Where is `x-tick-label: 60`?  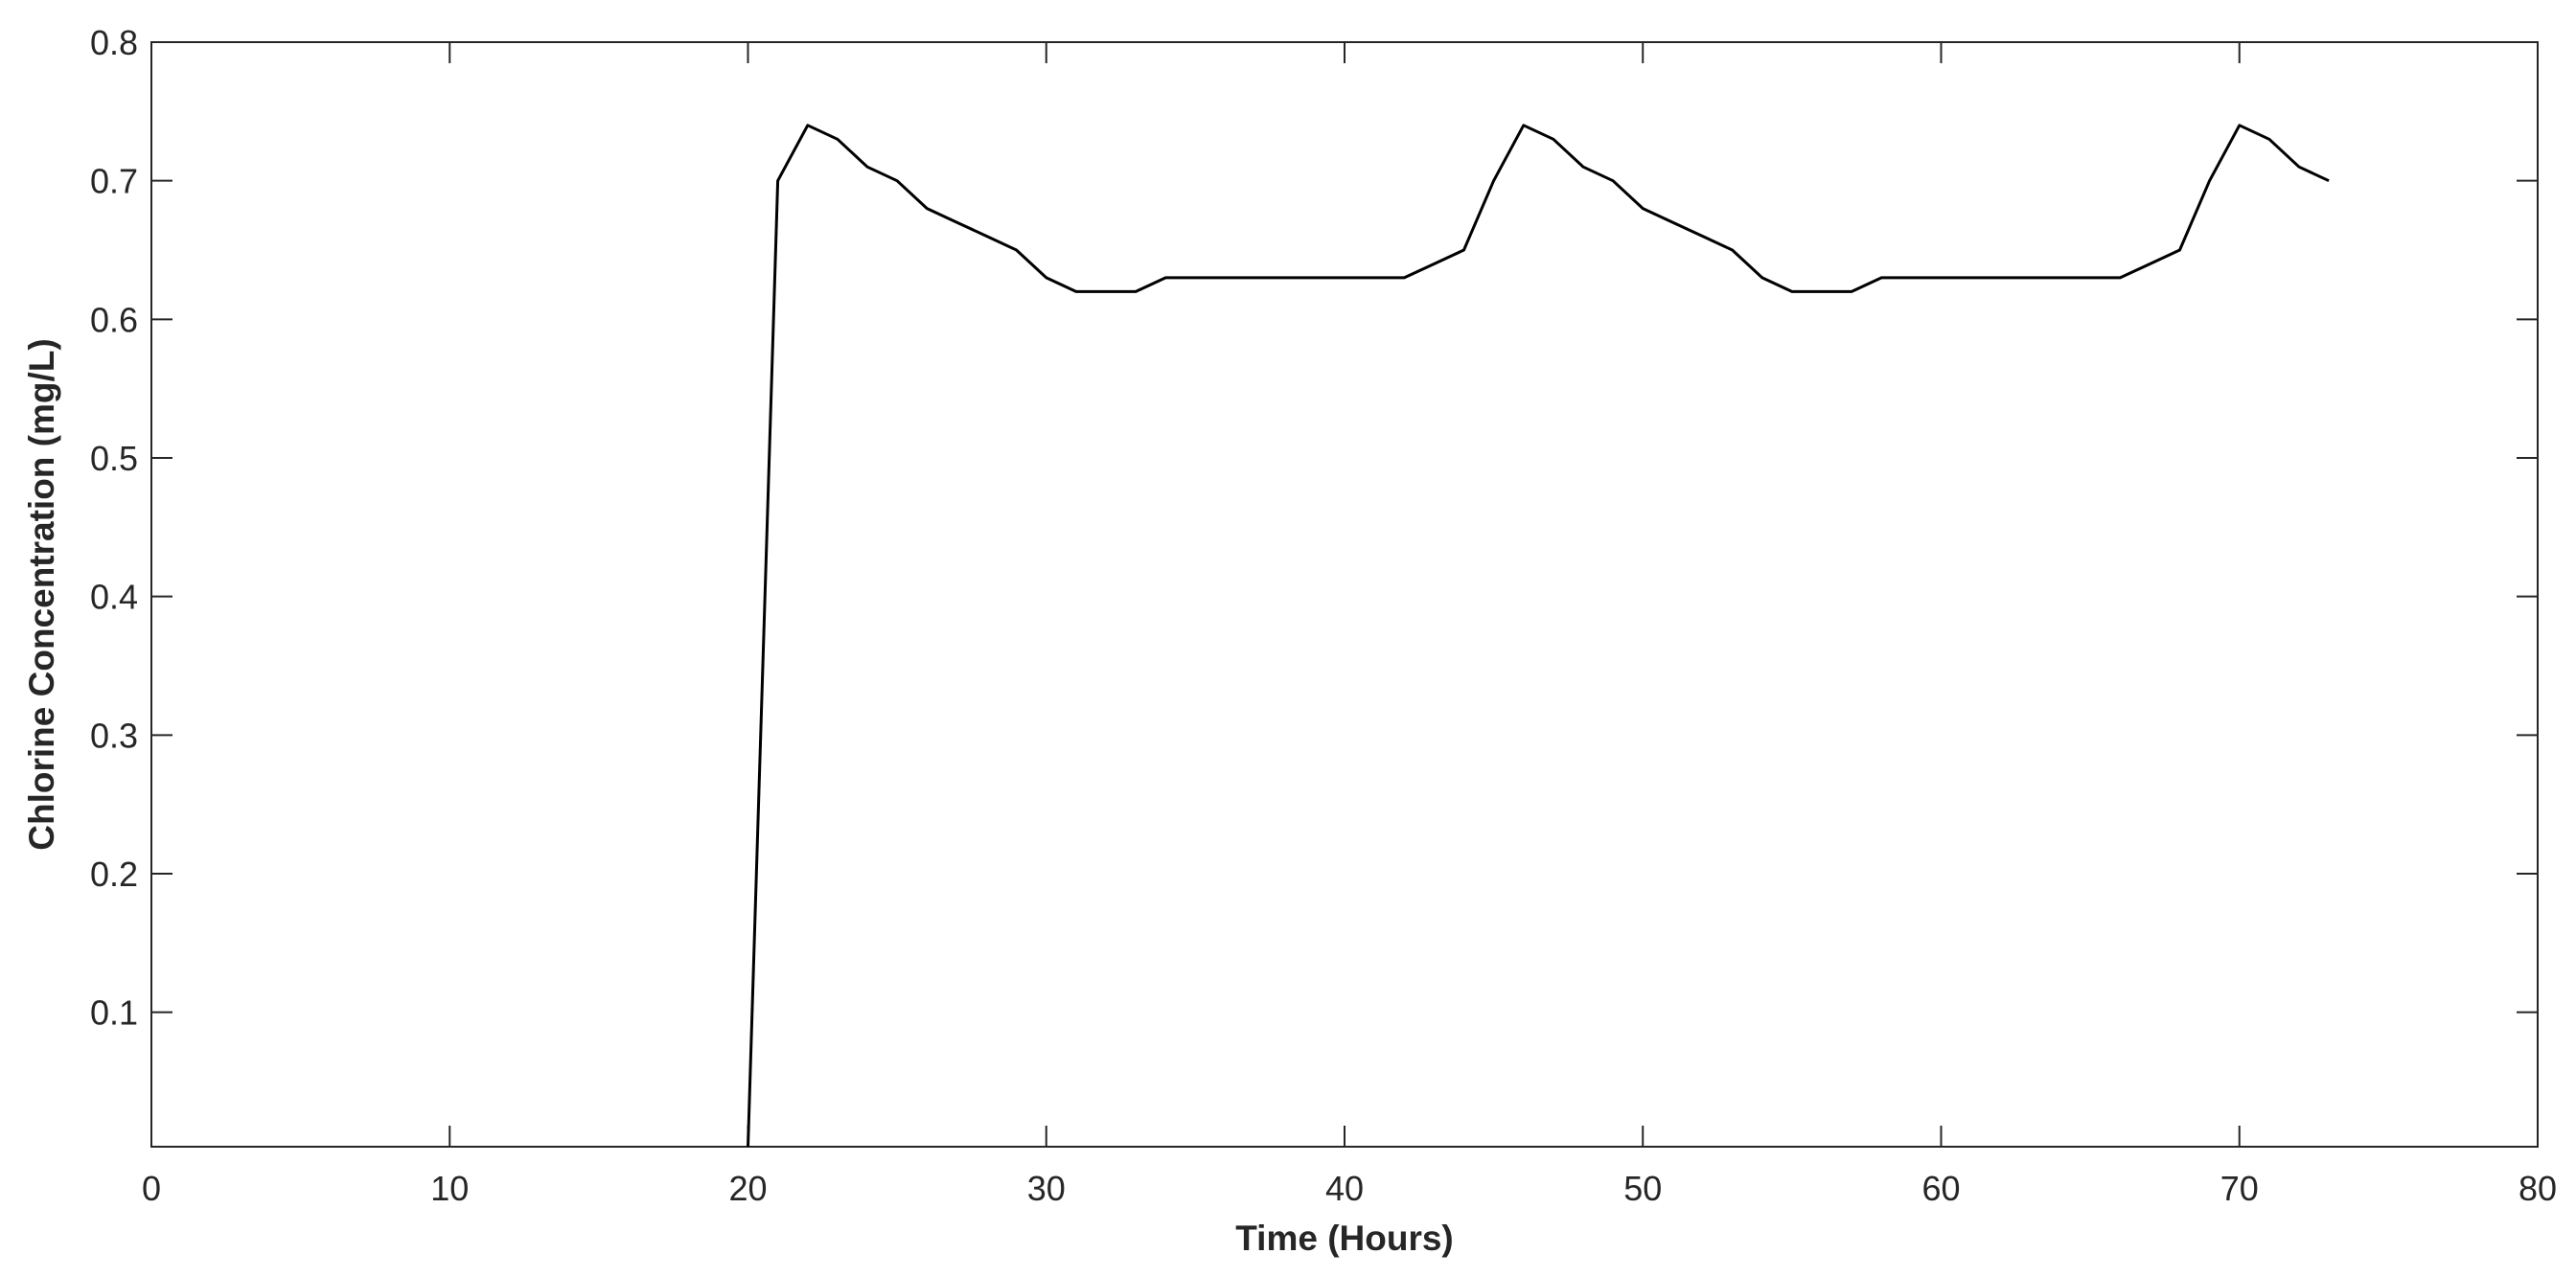 x-tick-label: 60 is located at coordinates (1940, 1188).